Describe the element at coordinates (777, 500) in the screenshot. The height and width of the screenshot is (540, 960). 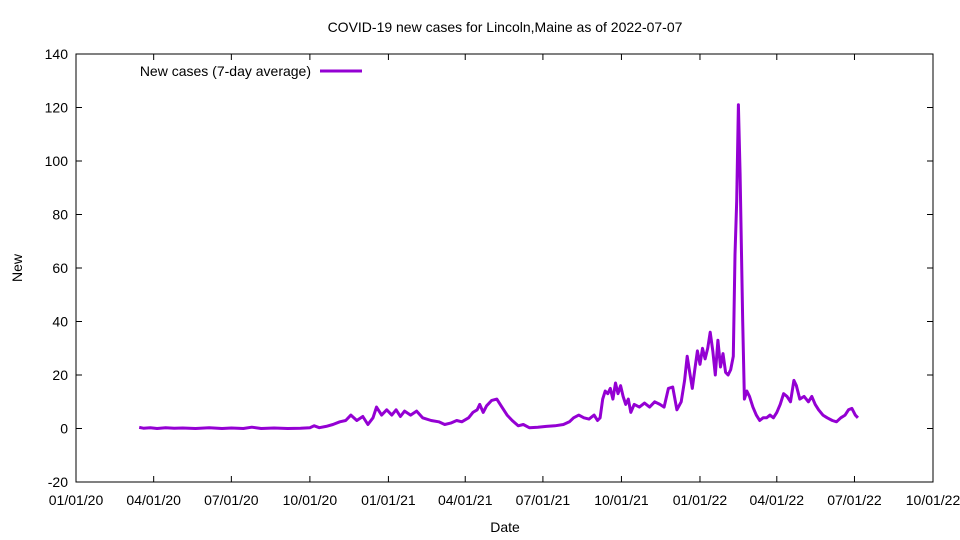
I see `x-tick-label: 04/01/22` at that location.